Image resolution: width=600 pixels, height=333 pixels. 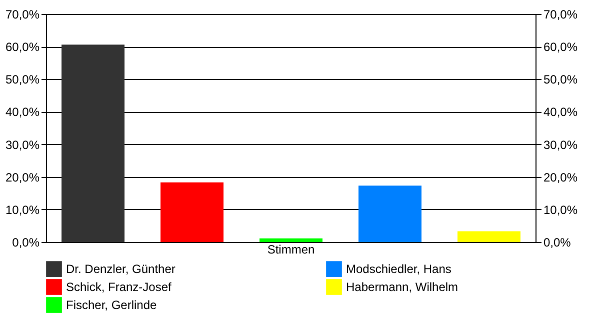 I want to click on y-tick-label: 70,0%, so click(x=22, y=15).